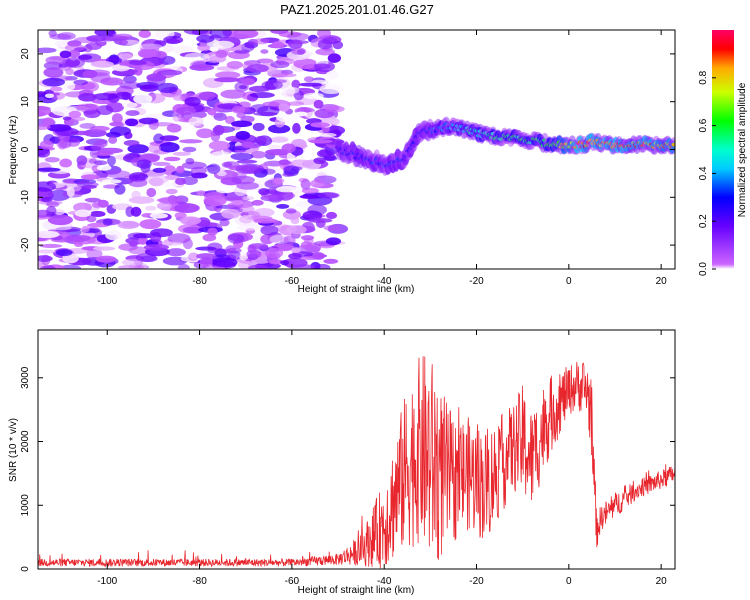 The width and height of the screenshot is (750, 600). What do you see at coordinates (569, 581) in the screenshot?
I see `x-tick-label: 0` at bounding box center [569, 581].